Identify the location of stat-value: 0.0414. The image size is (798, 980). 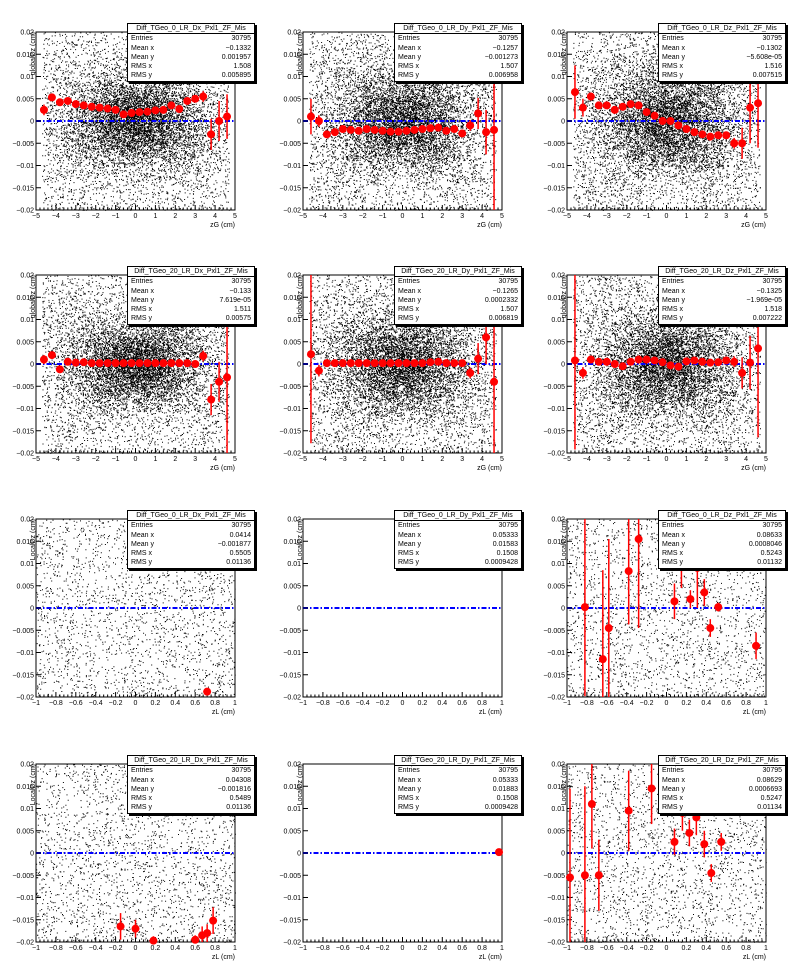
(240, 535).